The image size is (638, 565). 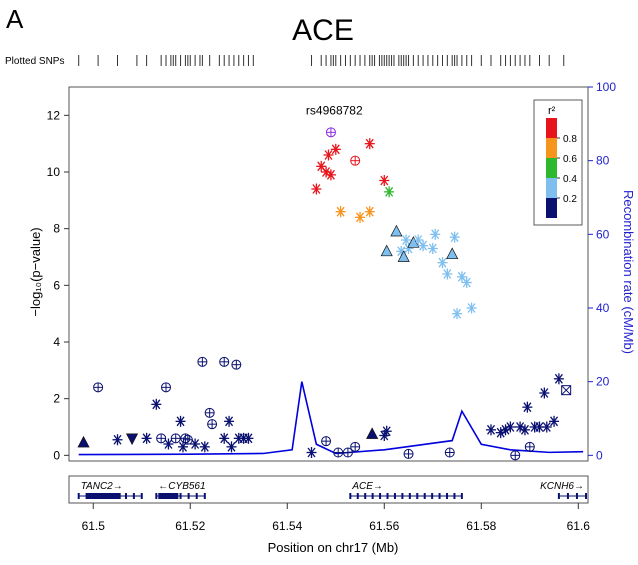 What do you see at coordinates (334, 110) in the screenshot?
I see `lead-snp-label: rs4968782` at bounding box center [334, 110].